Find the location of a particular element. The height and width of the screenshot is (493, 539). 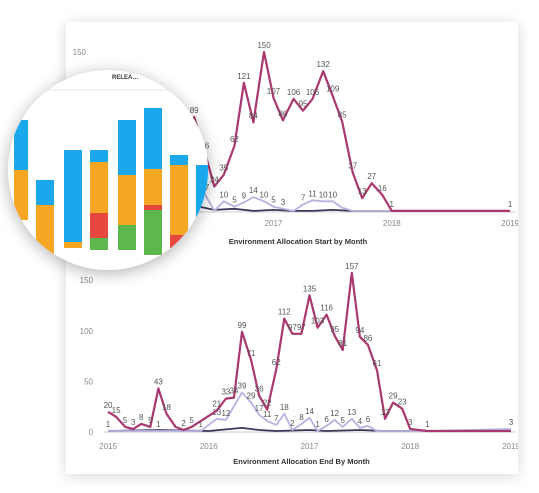

y-tick-label: 100 is located at coordinates (87, 331).